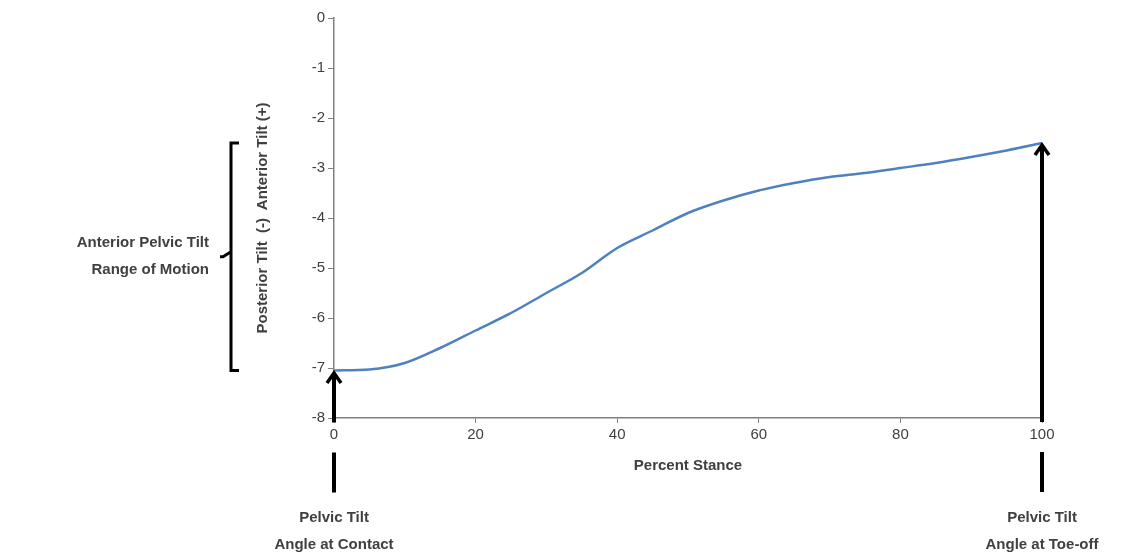  Describe the element at coordinates (334, 434) in the screenshot. I see `x-tick-label: 0` at that location.